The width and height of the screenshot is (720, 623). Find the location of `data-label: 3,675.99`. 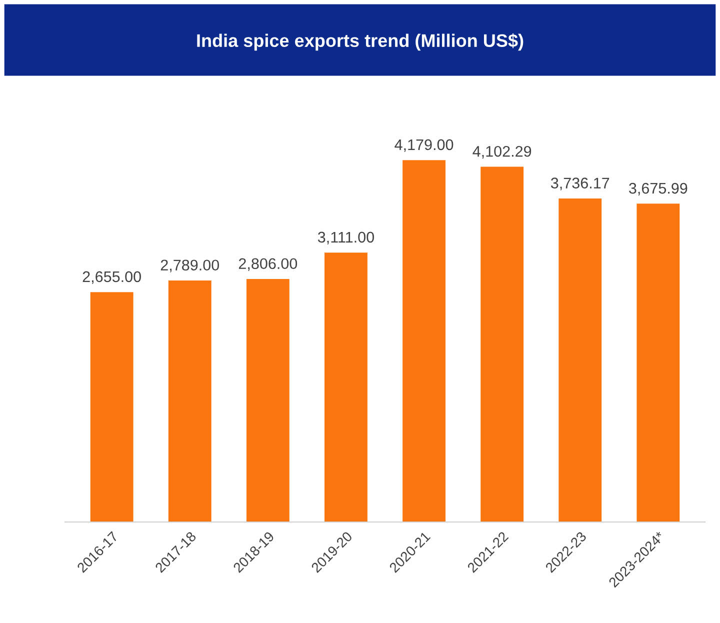

data-label: 3,675.99 is located at coordinates (658, 189).